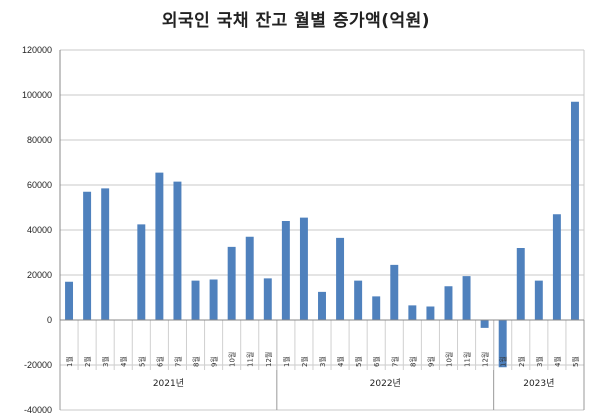 Image resolution: width=592 pixels, height=420 pixels. Describe the element at coordinates (49, 320) in the screenshot. I see `y-tick-label: 0` at that location.